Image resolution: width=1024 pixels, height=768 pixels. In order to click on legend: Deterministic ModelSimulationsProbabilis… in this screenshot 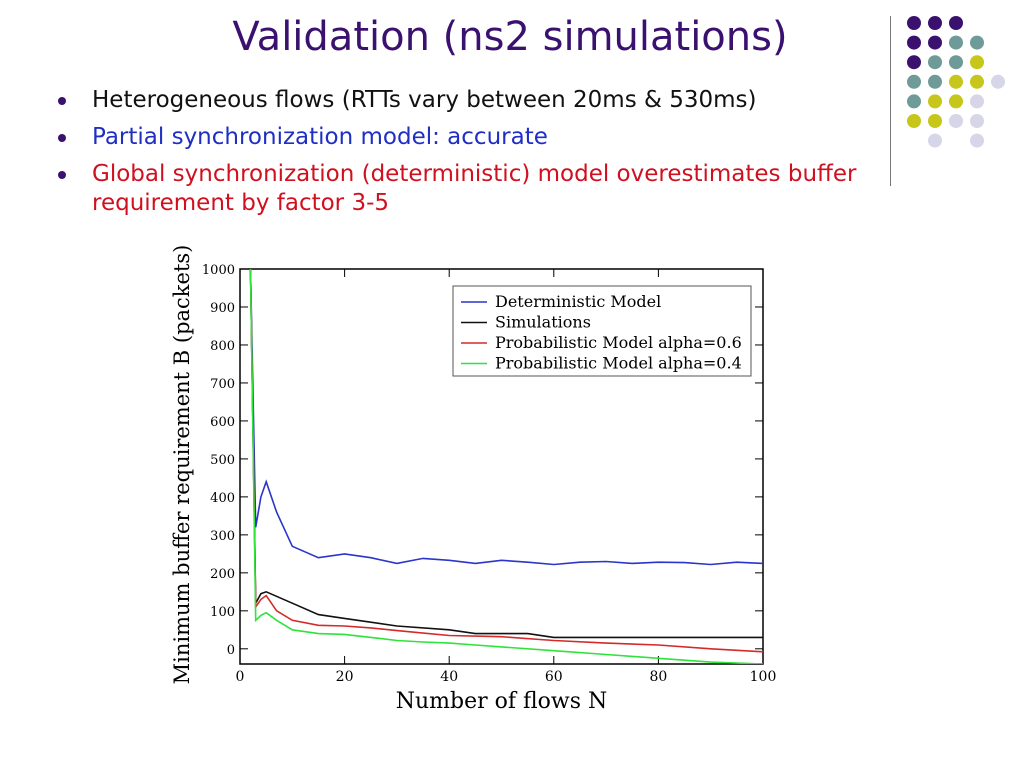, I will do `click(602, 331)`.